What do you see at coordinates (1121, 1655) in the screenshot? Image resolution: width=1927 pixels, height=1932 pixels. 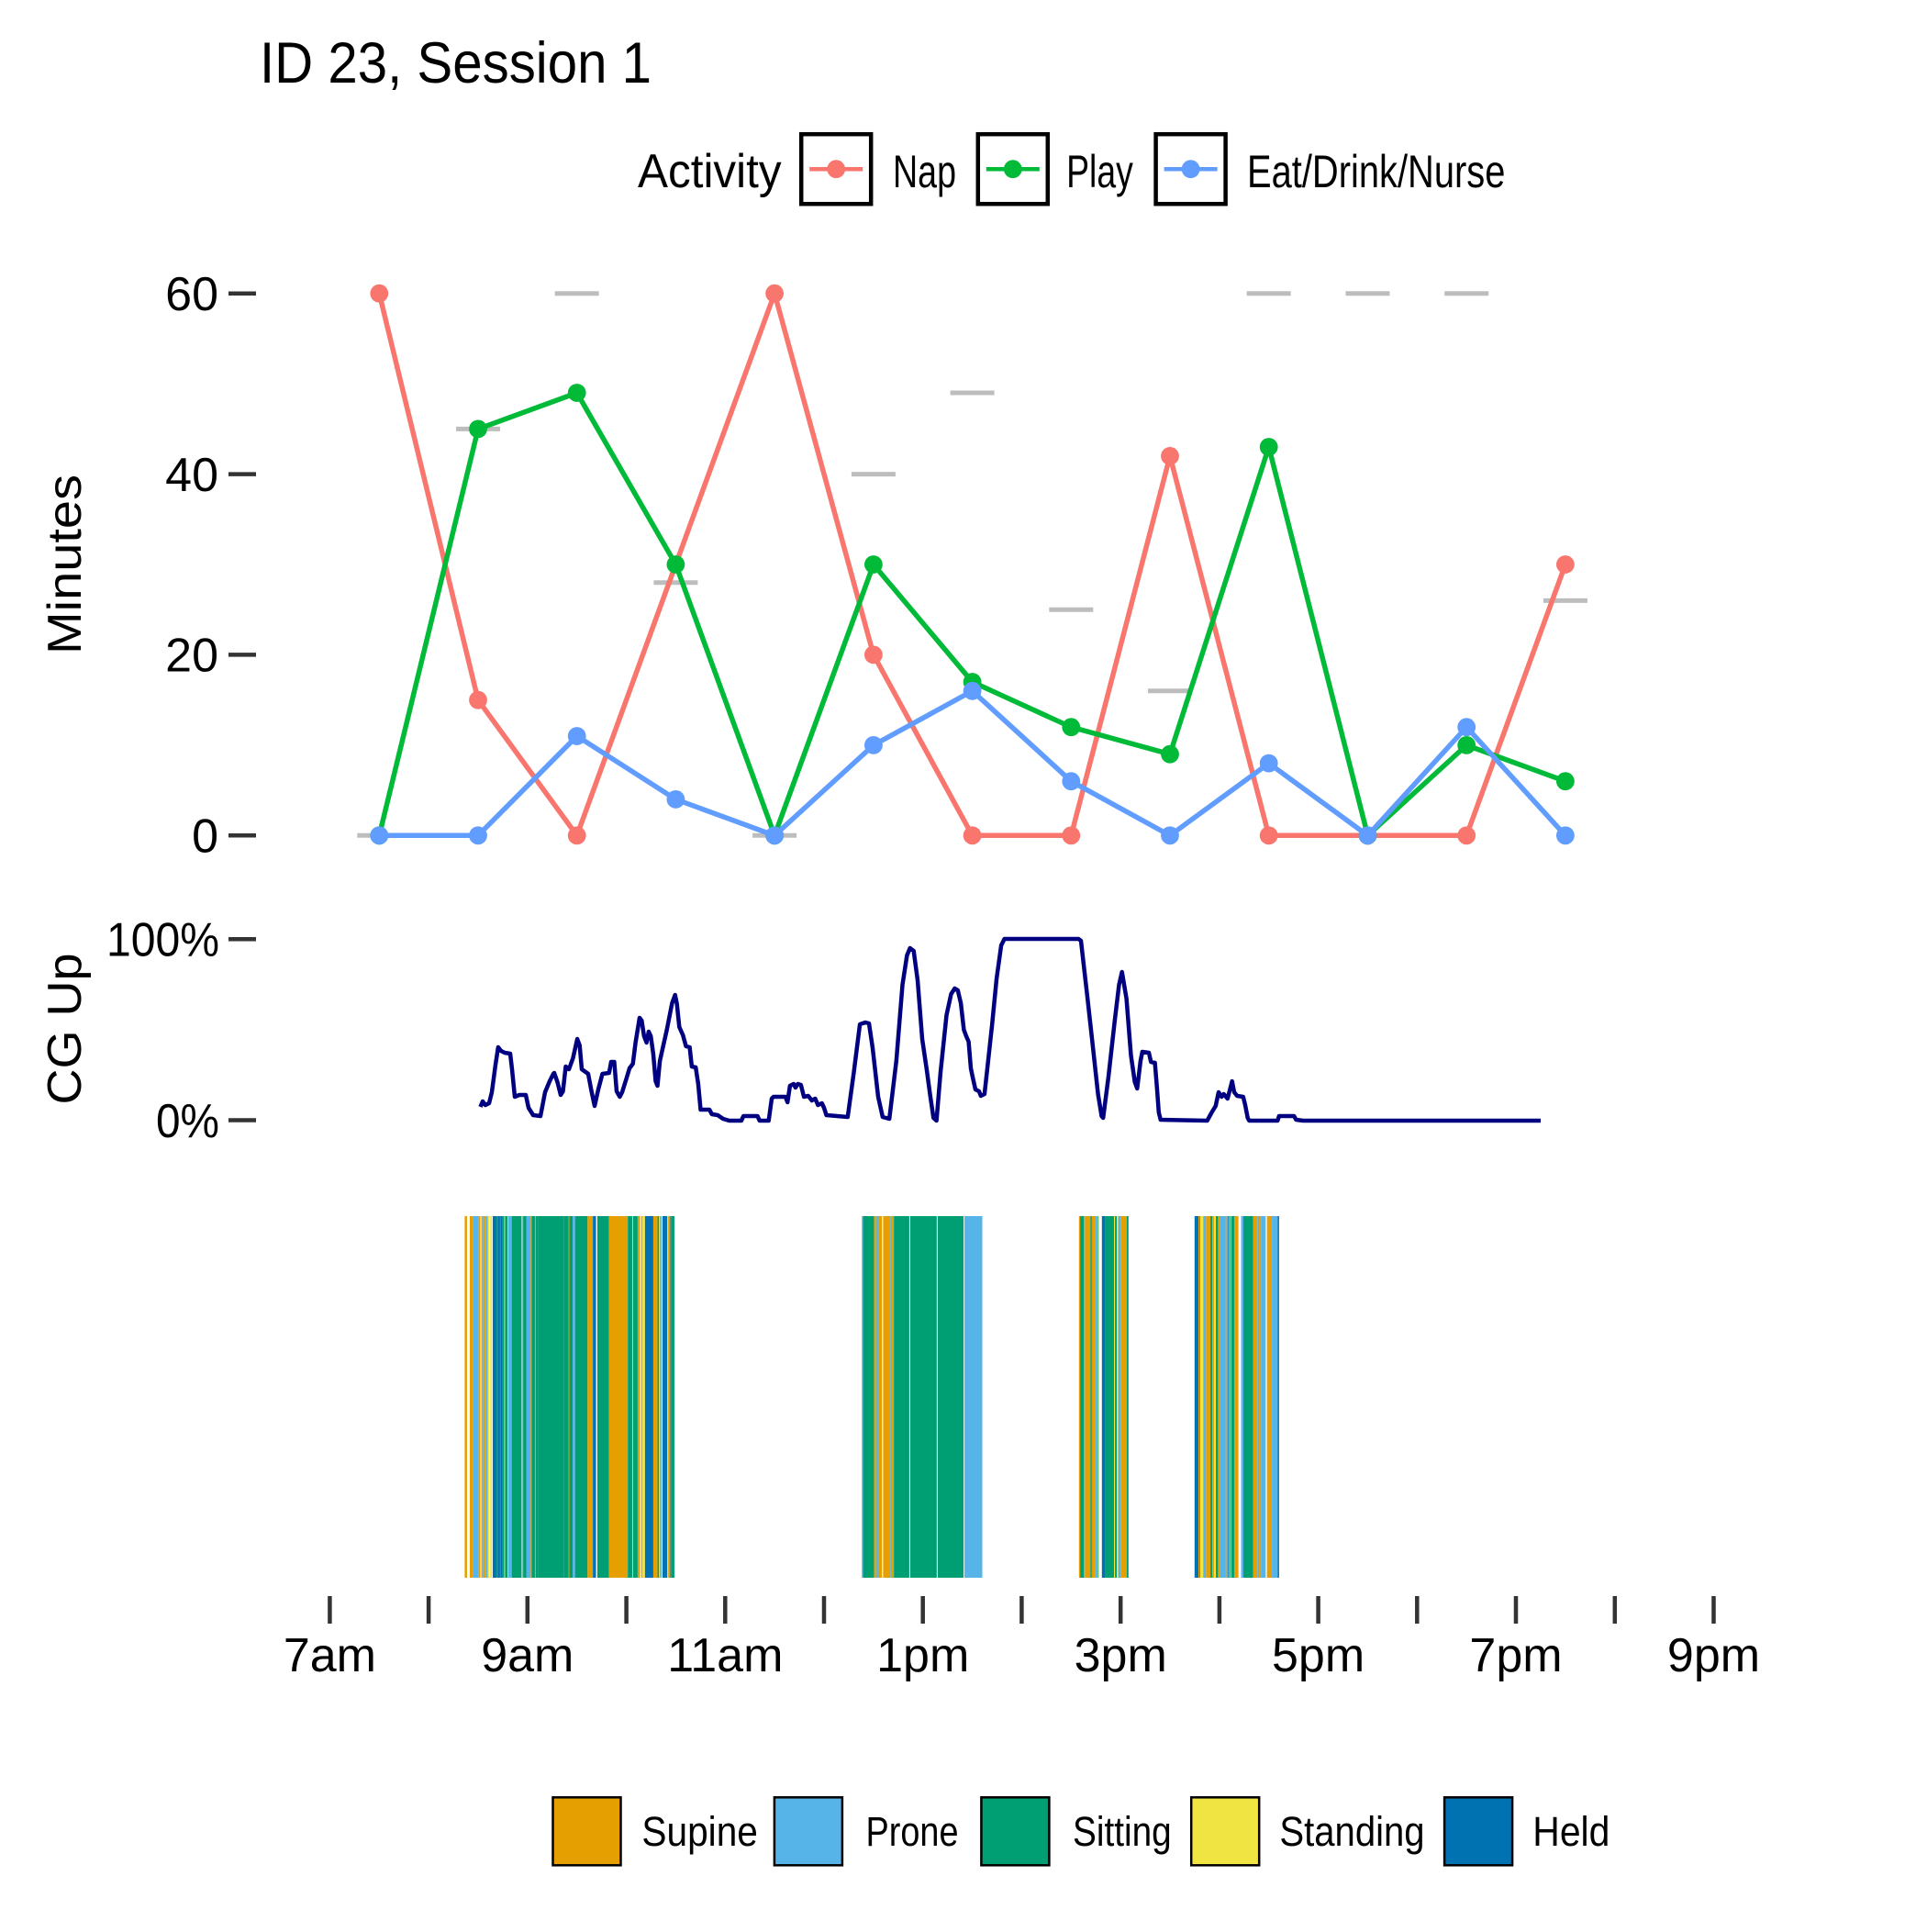 I see `svg-text: 3pm` at bounding box center [1121, 1655].